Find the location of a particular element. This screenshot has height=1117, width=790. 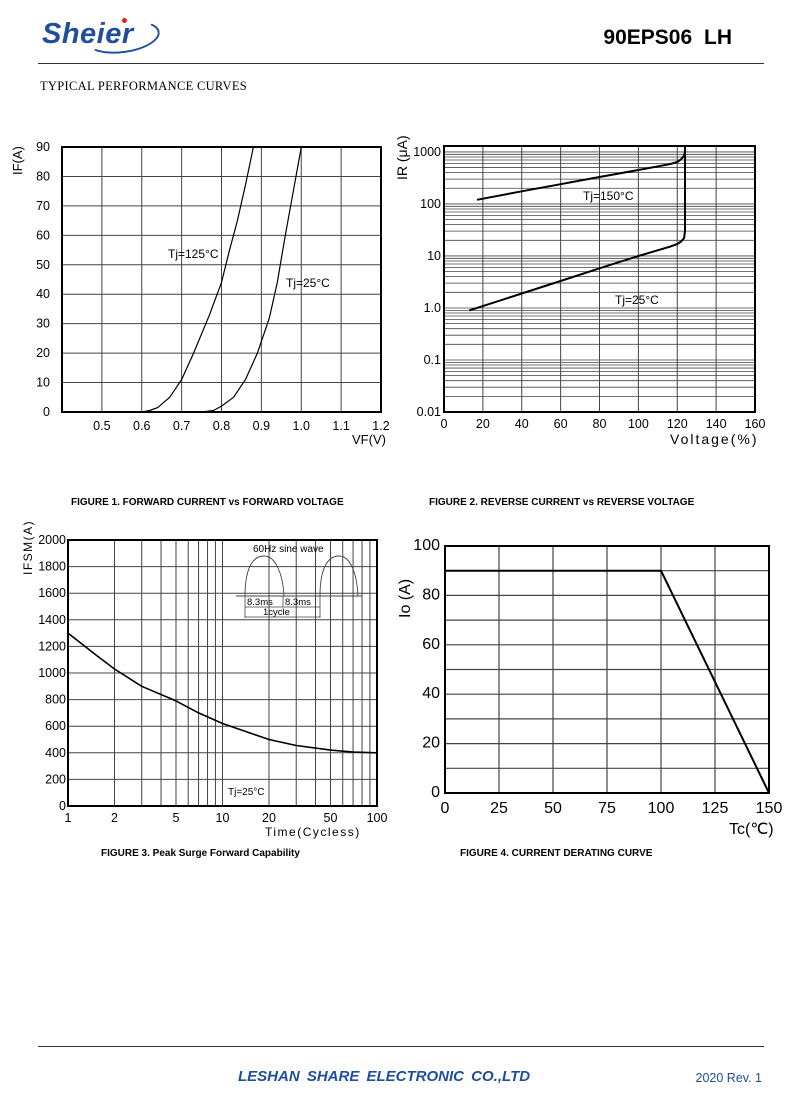

x-tick-label: 0.7 is located at coordinates (181, 426).